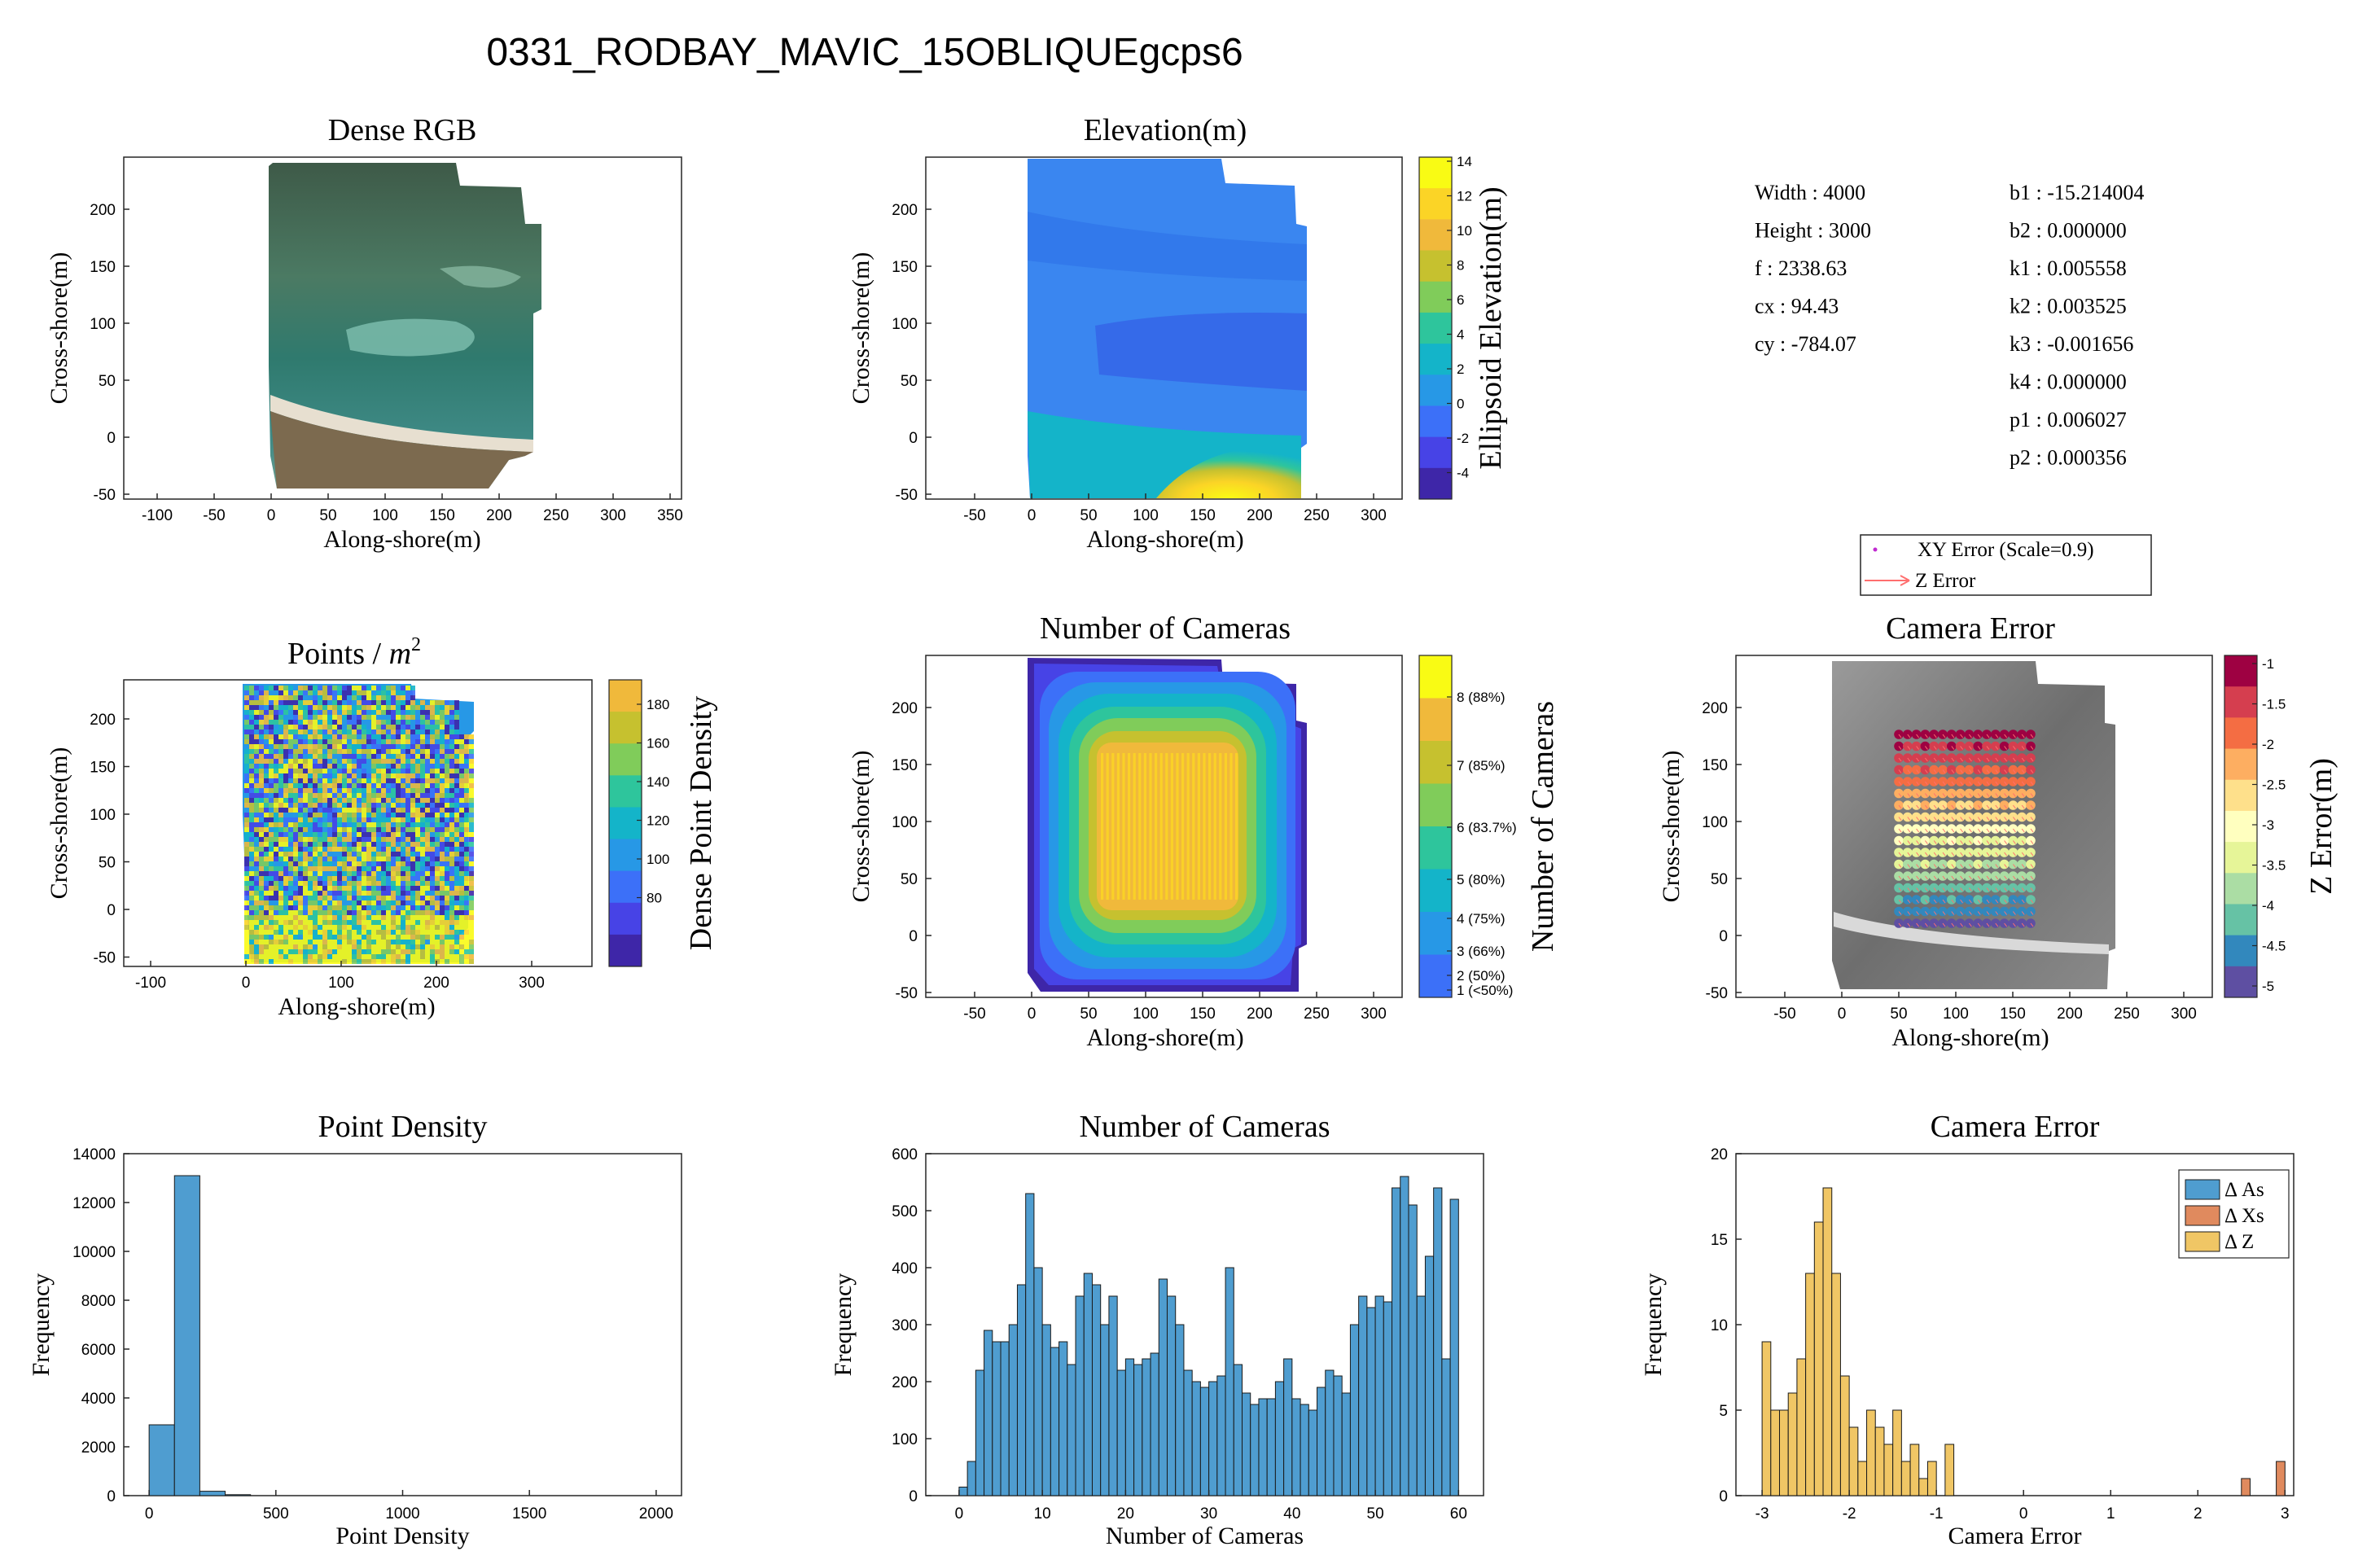 The height and width of the screenshot is (1551, 2380). What do you see at coordinates (658, 743) in the screenshot?
I see `colorbar-tick-label: 160` at bounding box center [658, 743].